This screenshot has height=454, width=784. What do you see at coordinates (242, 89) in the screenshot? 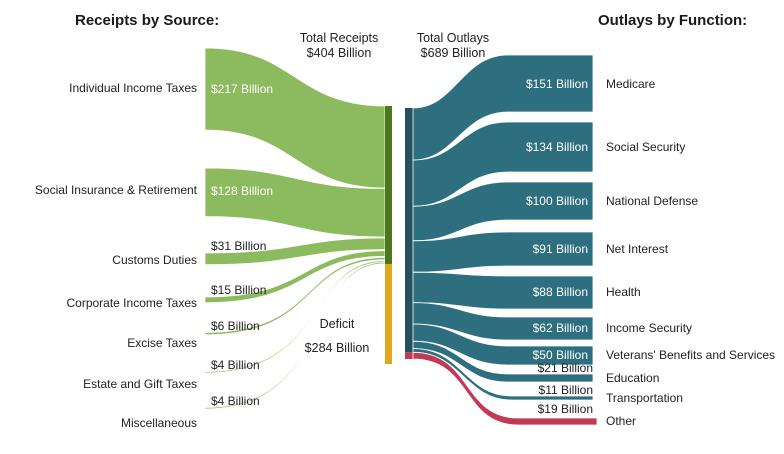
I see `source-value-individual-income-taxes: $217 Billion` at bounding box center [242, 89].